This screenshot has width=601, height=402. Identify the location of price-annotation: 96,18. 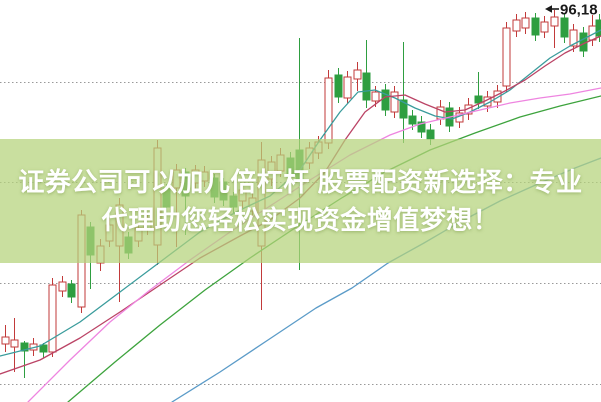
(571, 10).